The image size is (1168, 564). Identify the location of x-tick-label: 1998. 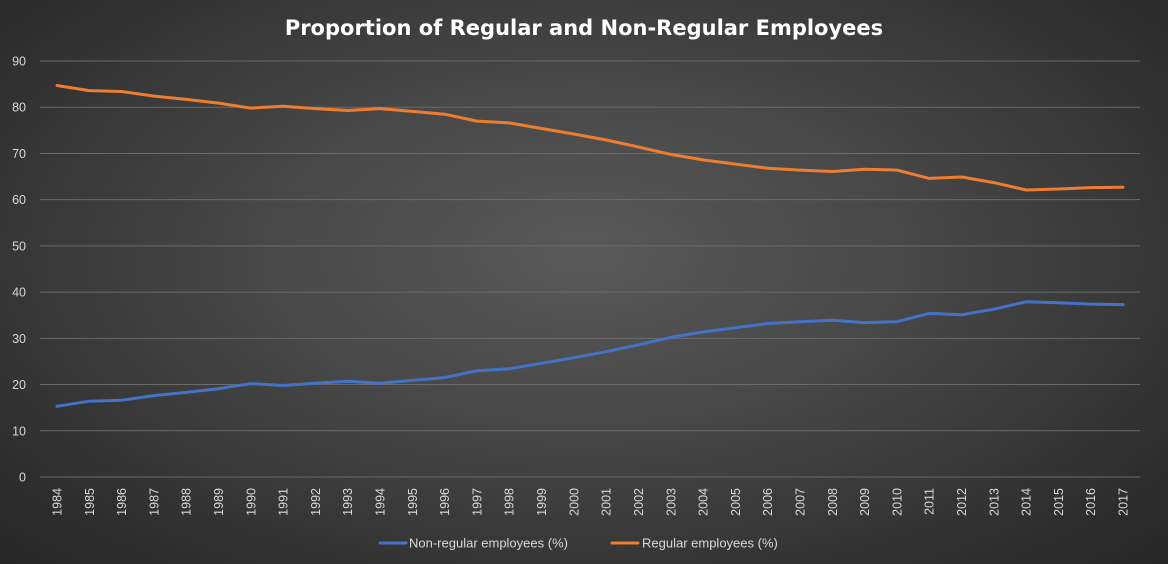
(510, 502).